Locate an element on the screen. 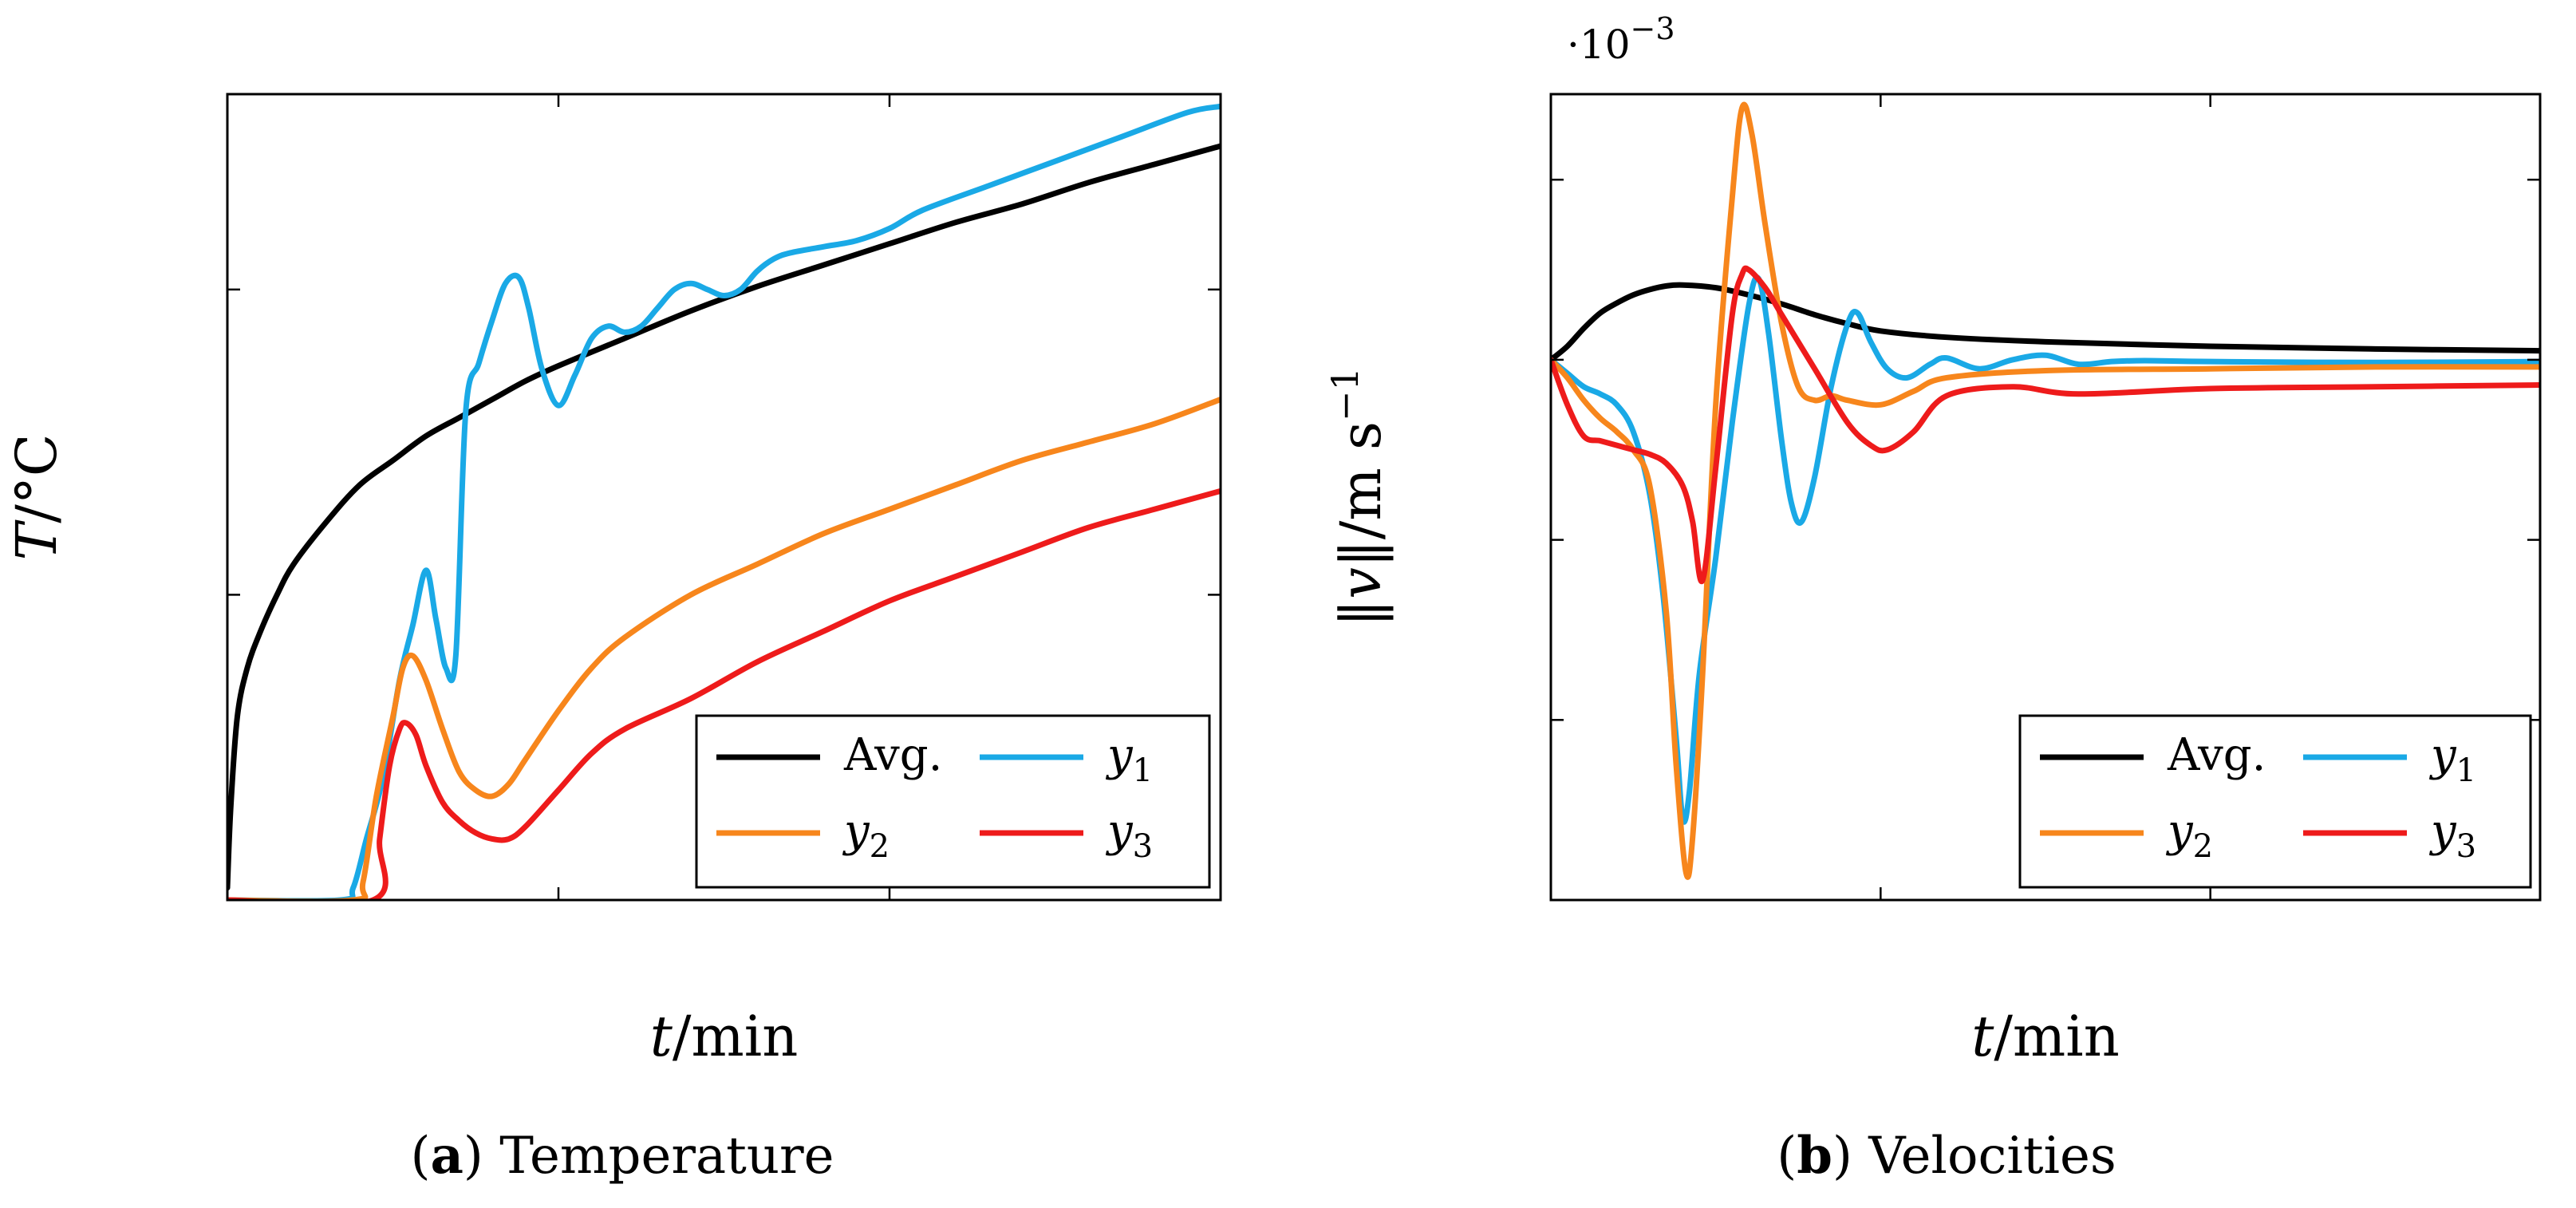 The image size is (2576, 1208). y-axis-label: ‖v‖/m s−1 is located at coordinates (1359, 497).